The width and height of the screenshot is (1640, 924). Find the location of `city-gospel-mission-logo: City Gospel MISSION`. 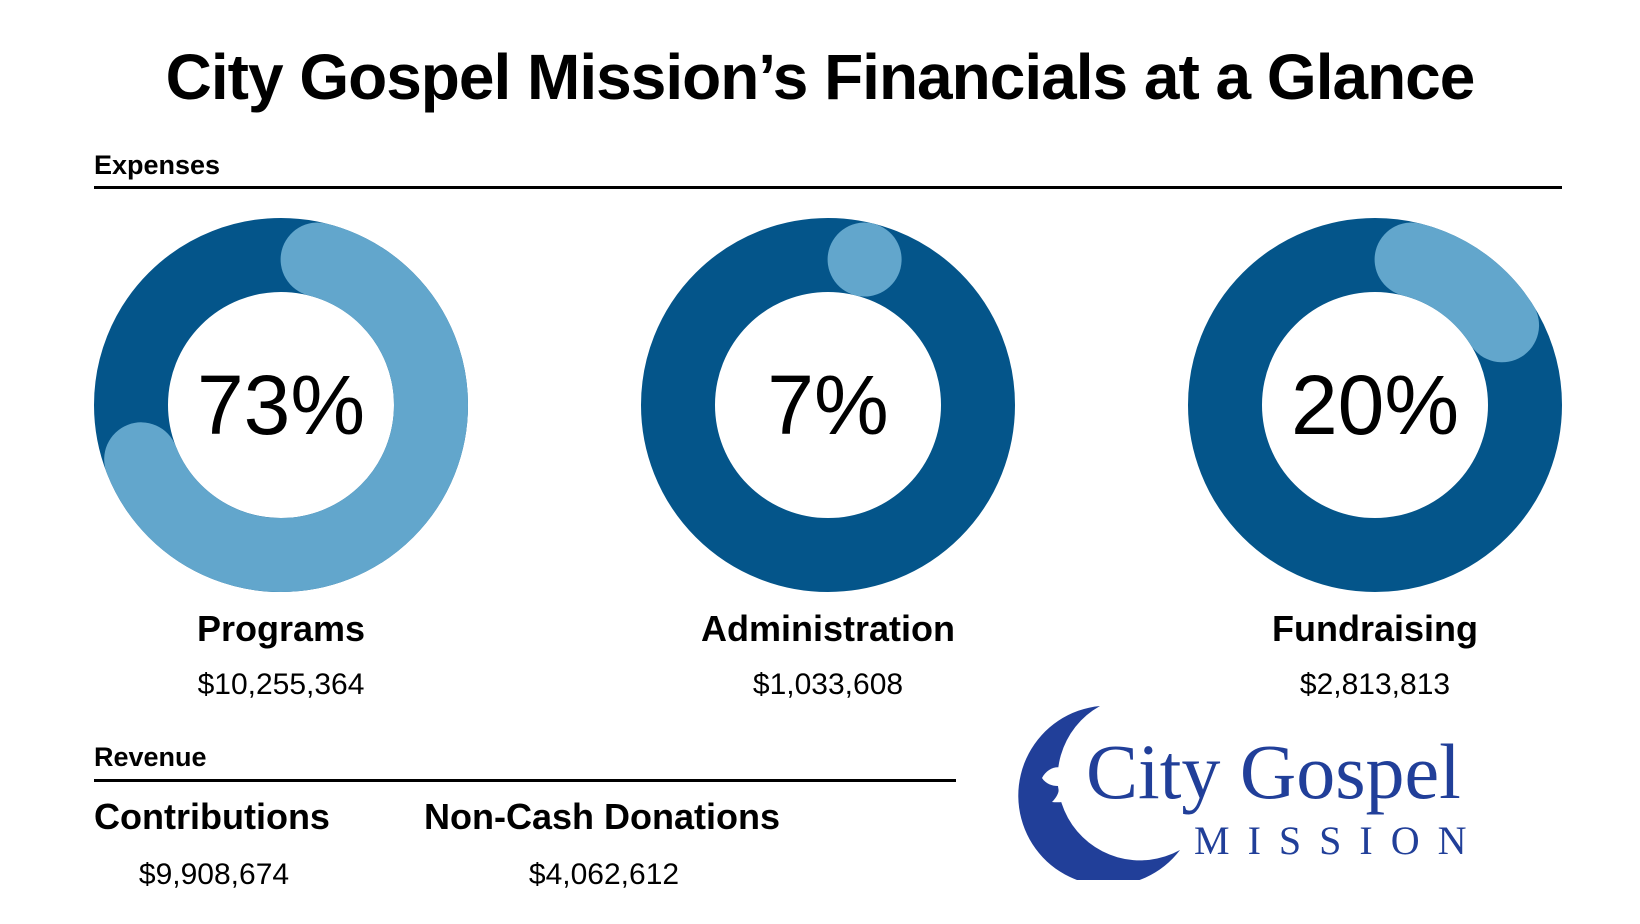

city-gospel-mission-logo: City Gospel MISSION is located at coordinates (1254, 793).